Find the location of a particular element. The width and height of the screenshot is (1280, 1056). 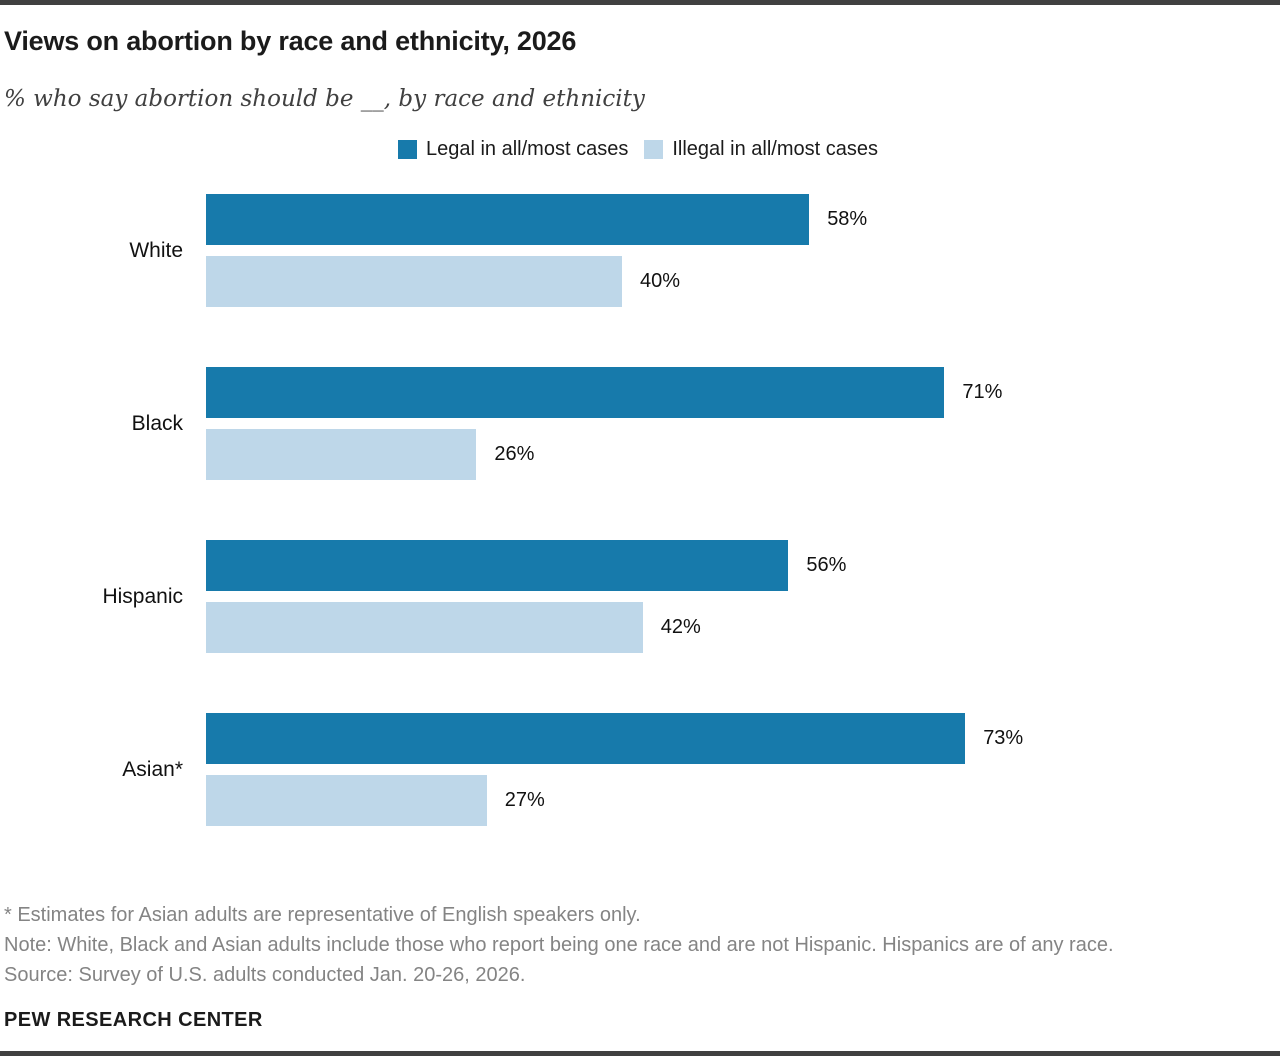

bar-line: 42% is located at coordinates (739, 627).